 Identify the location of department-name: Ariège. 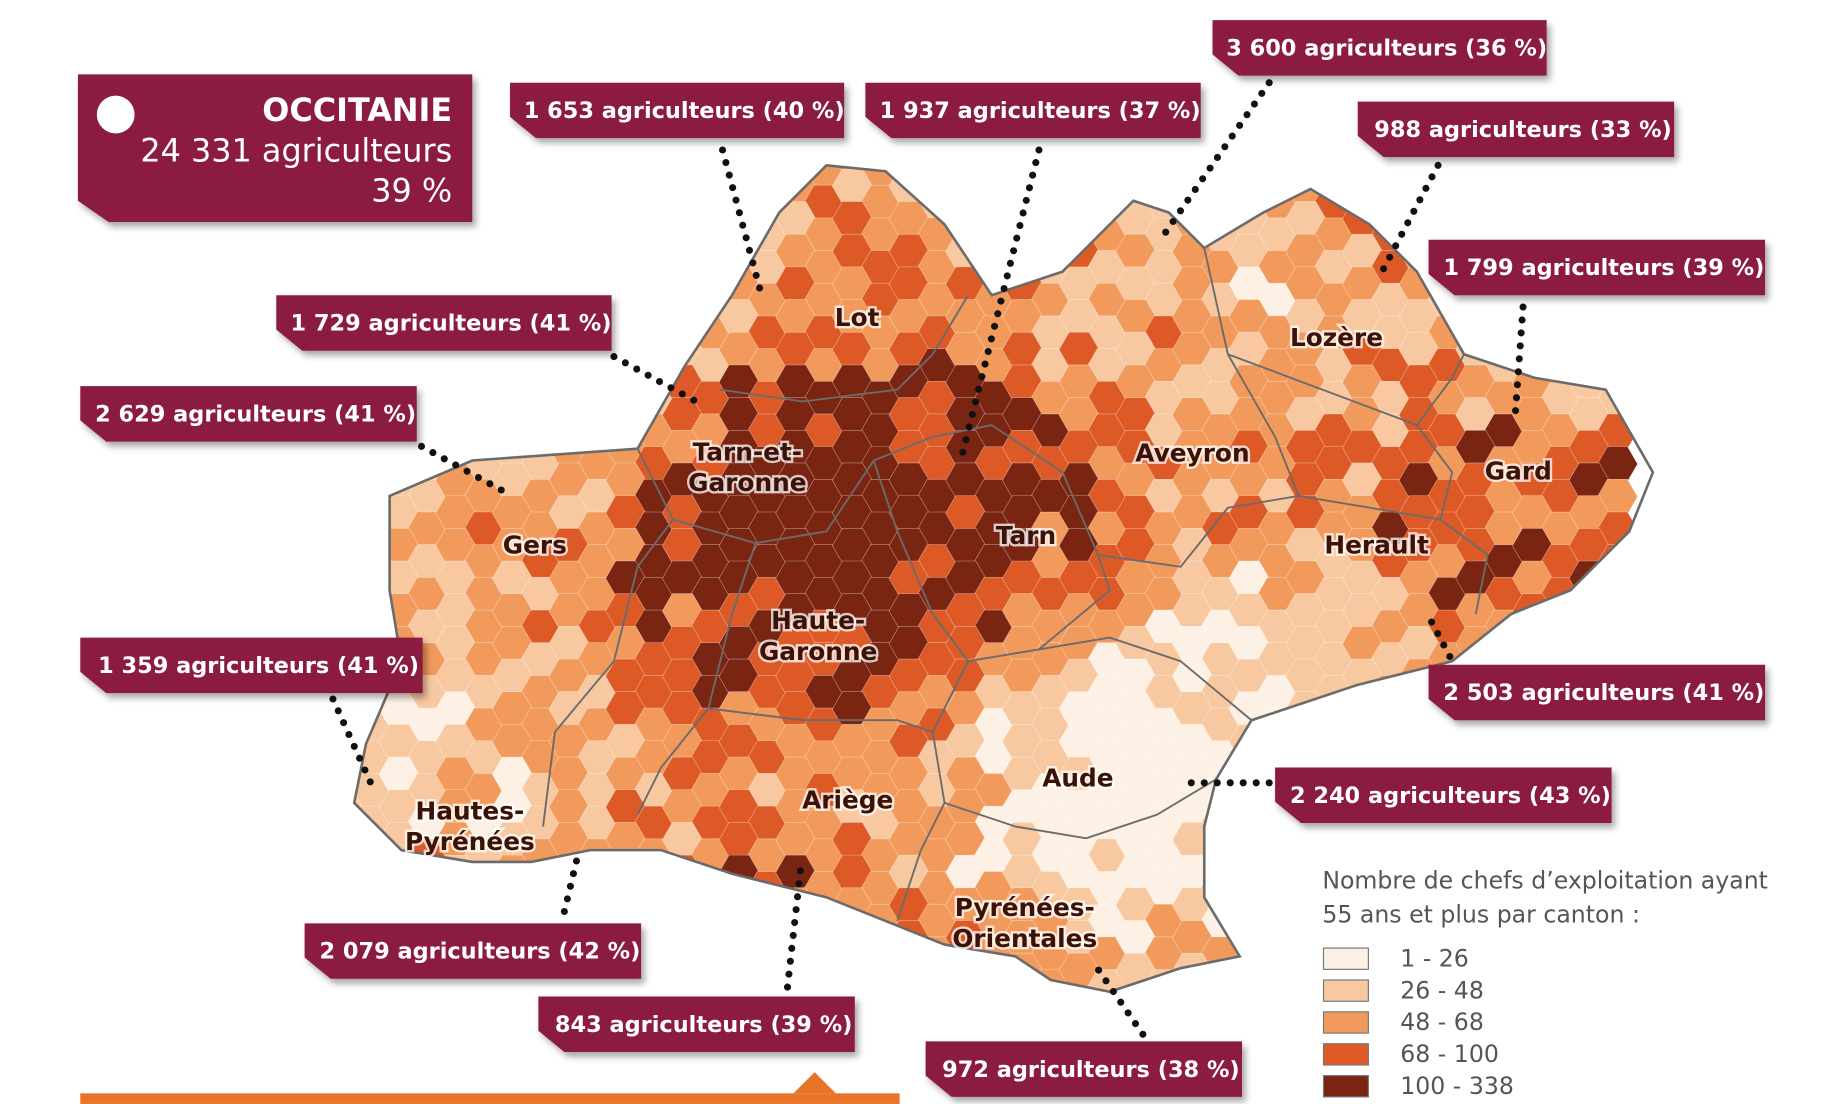
(847, 800).